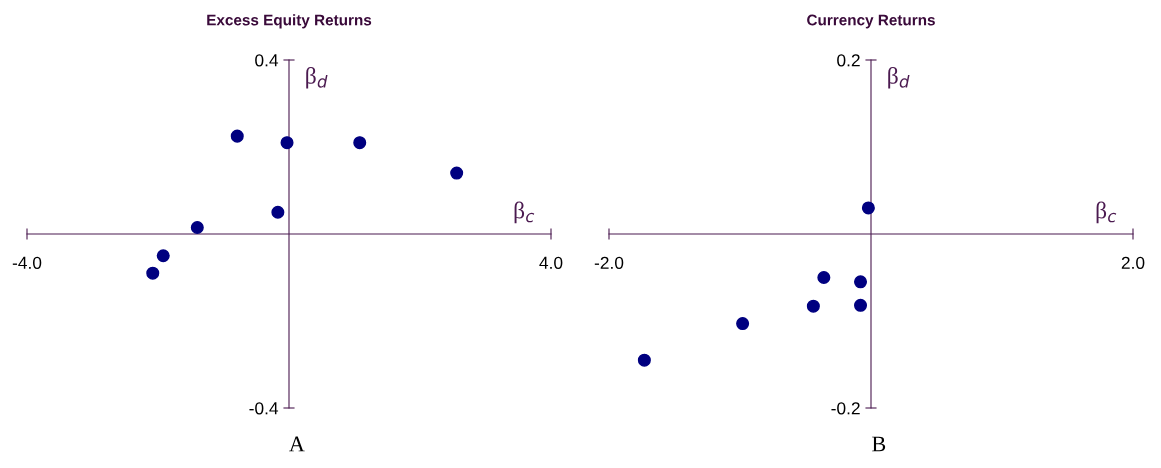 The height and width of the screenshot is (468, 1161). I want to click on text: B, so click(879, 444).